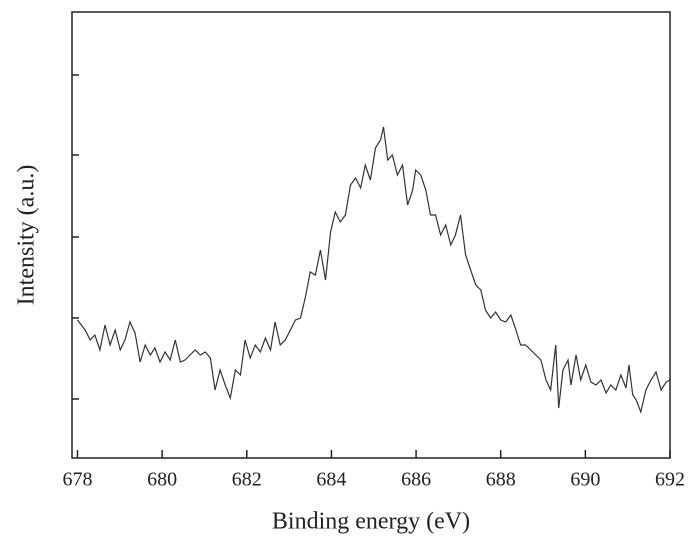 Image resolution: width=691 pixels, height=540 pixels. Describe the element at coordinates (501, 480) in the screenshot. I see `x-tick-label: 688` at that location.